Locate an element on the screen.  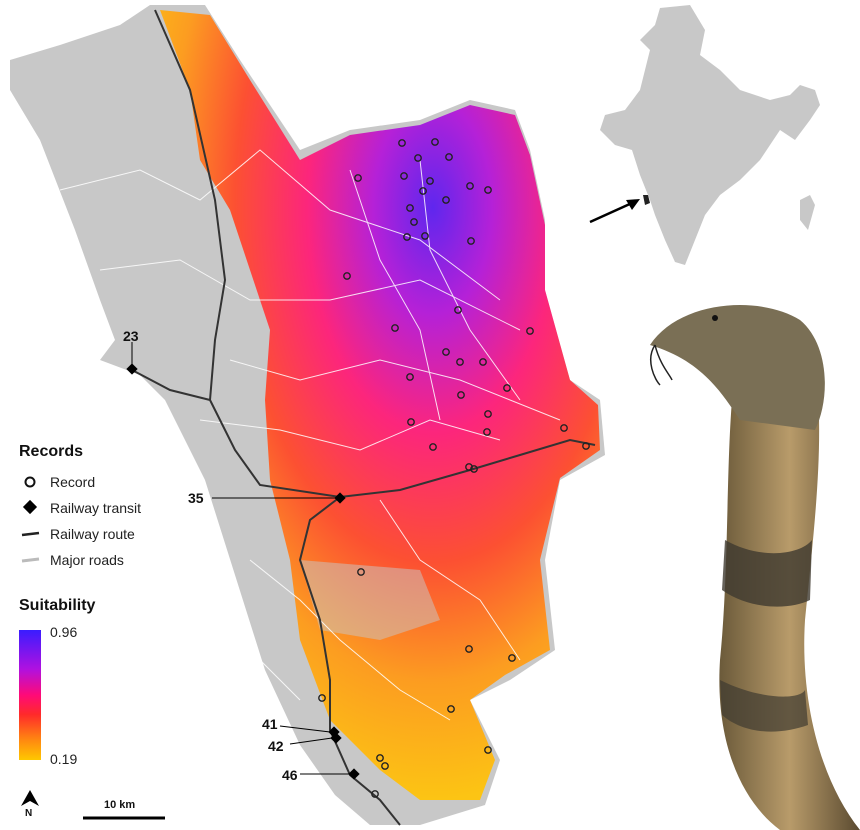
arrow-head-icon is located at coordinates (633, 204).